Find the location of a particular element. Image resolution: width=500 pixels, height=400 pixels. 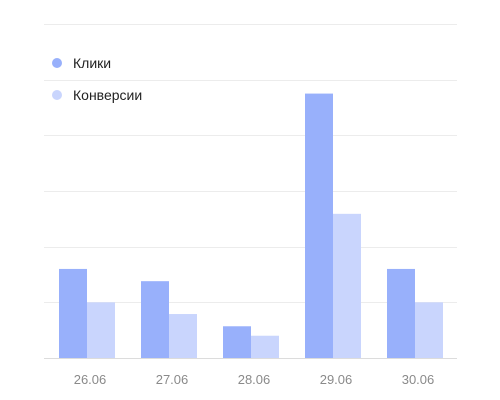

x-tick-label: 28.06 is located at coordinates (254, 379).